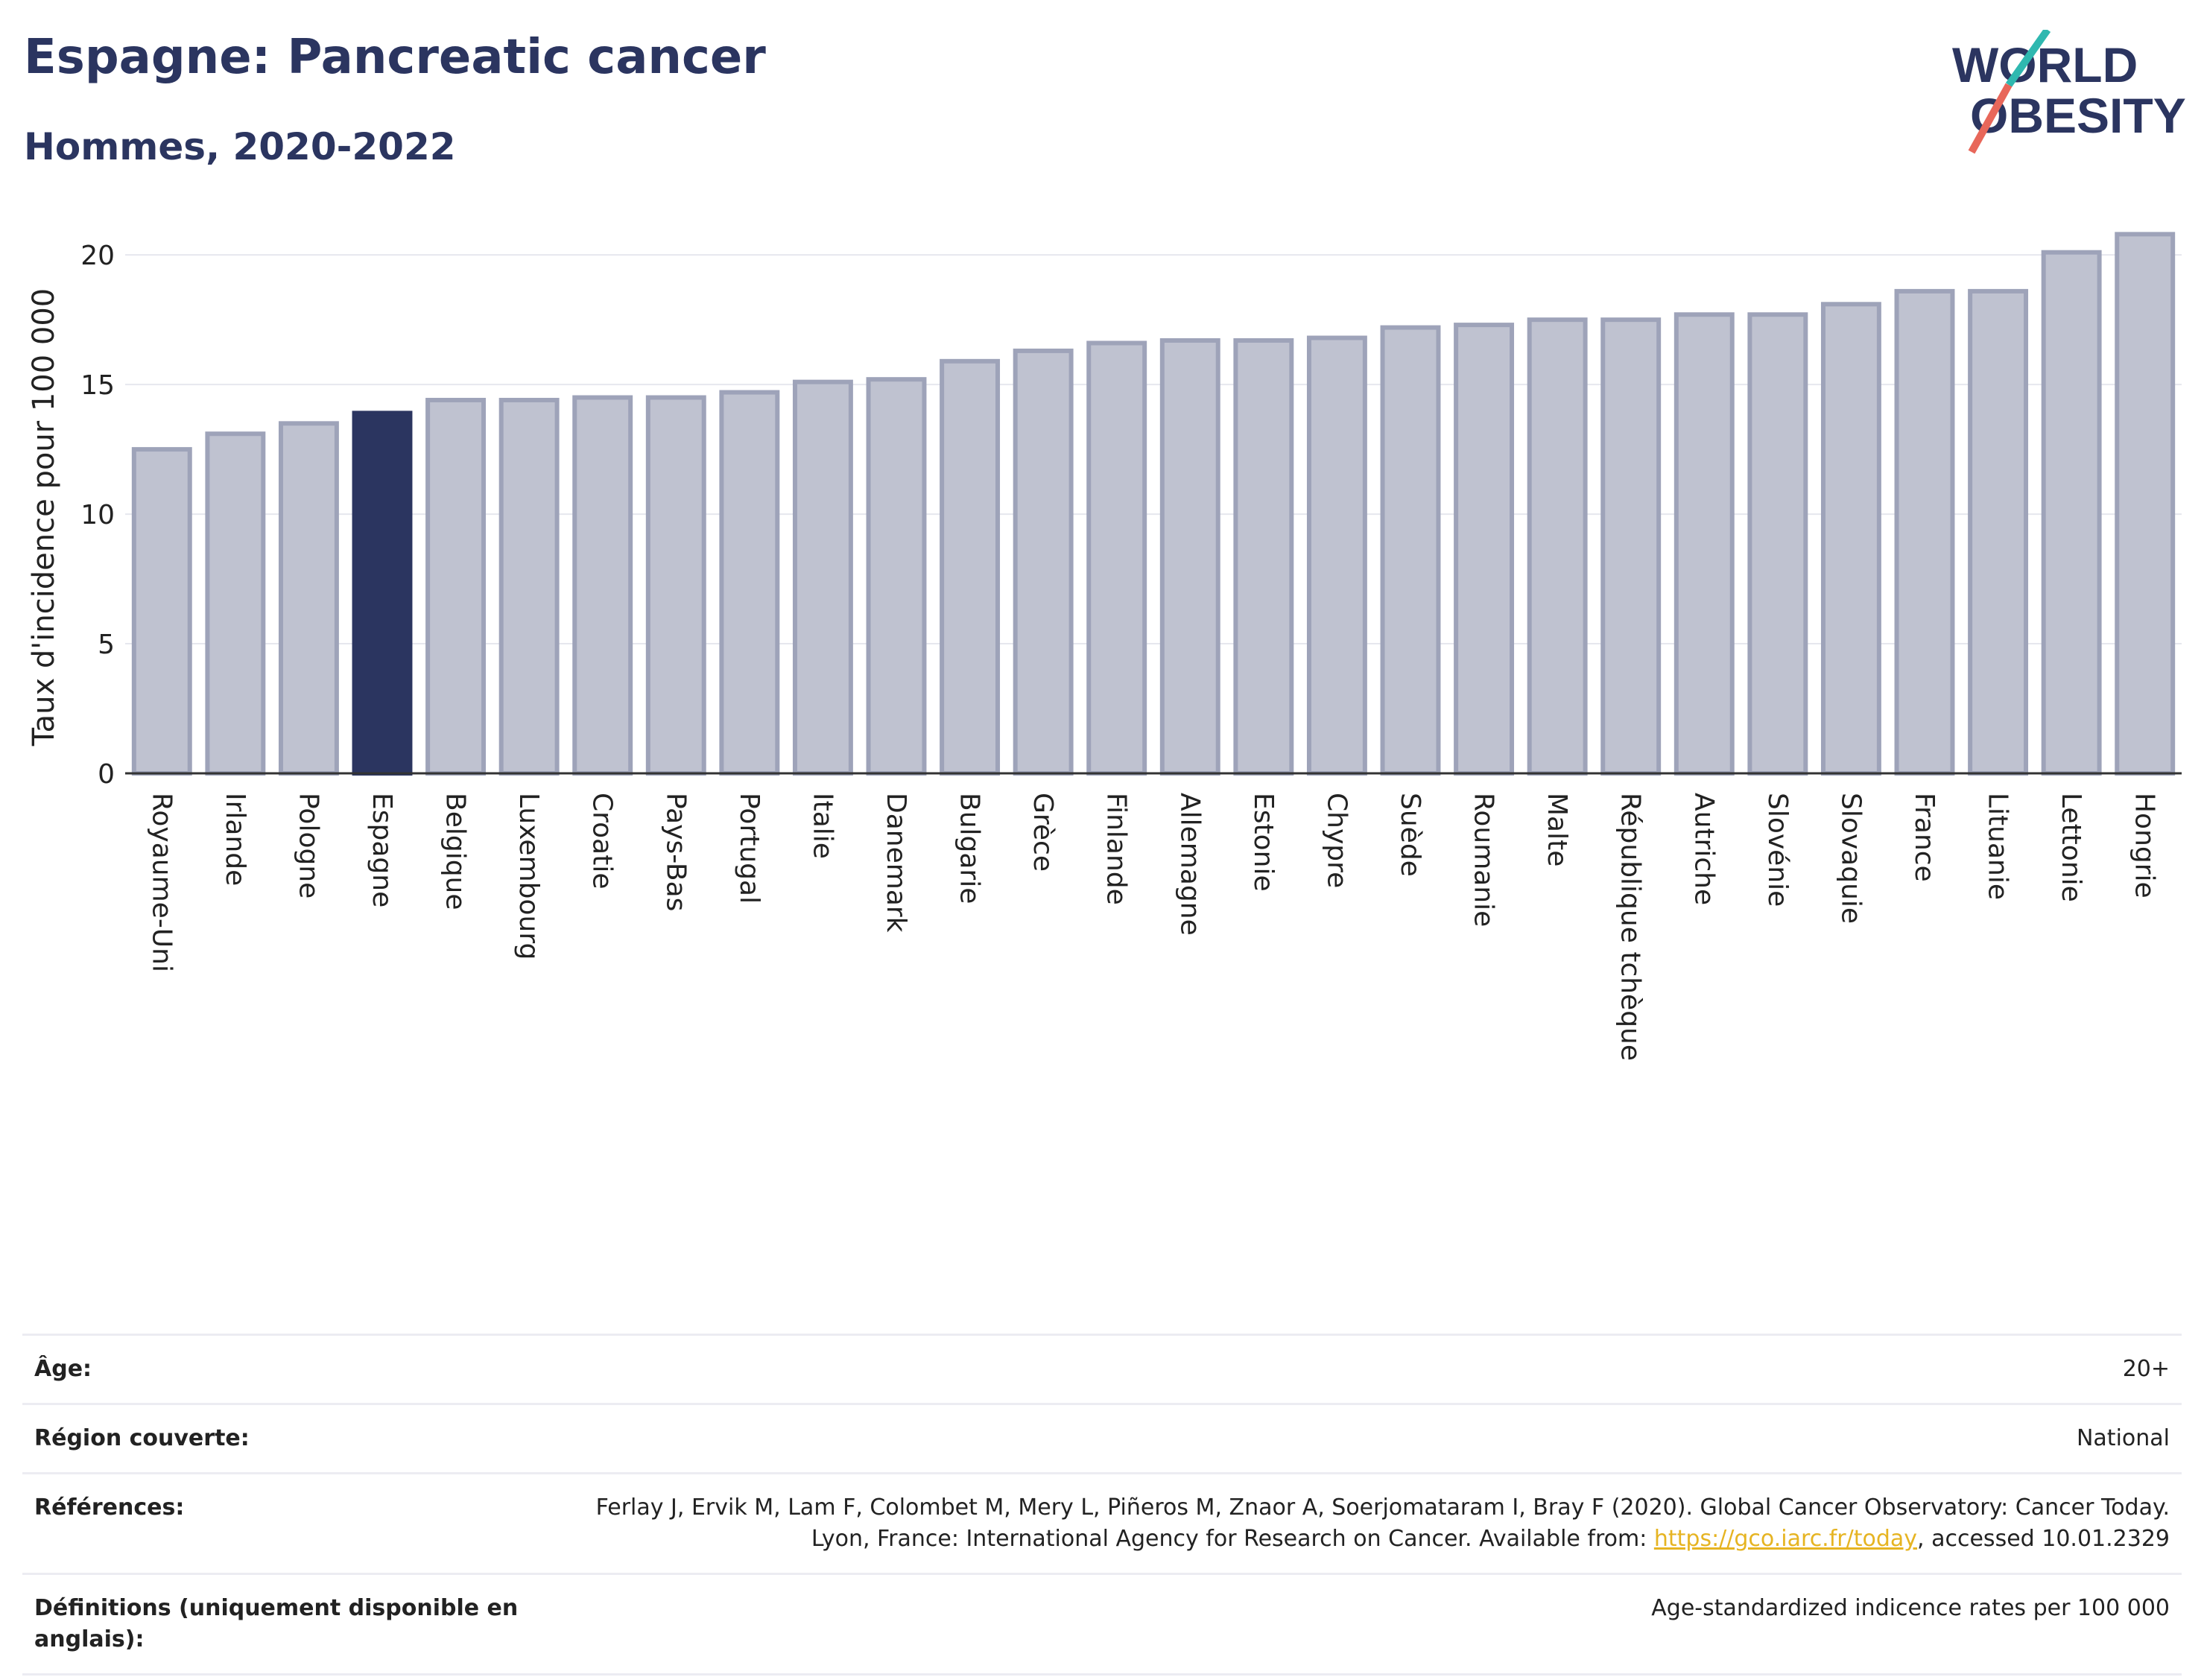 This screenshot has width=2204, height=1680. I want to click on x-tick-label: Suède, so click(1410, 835).